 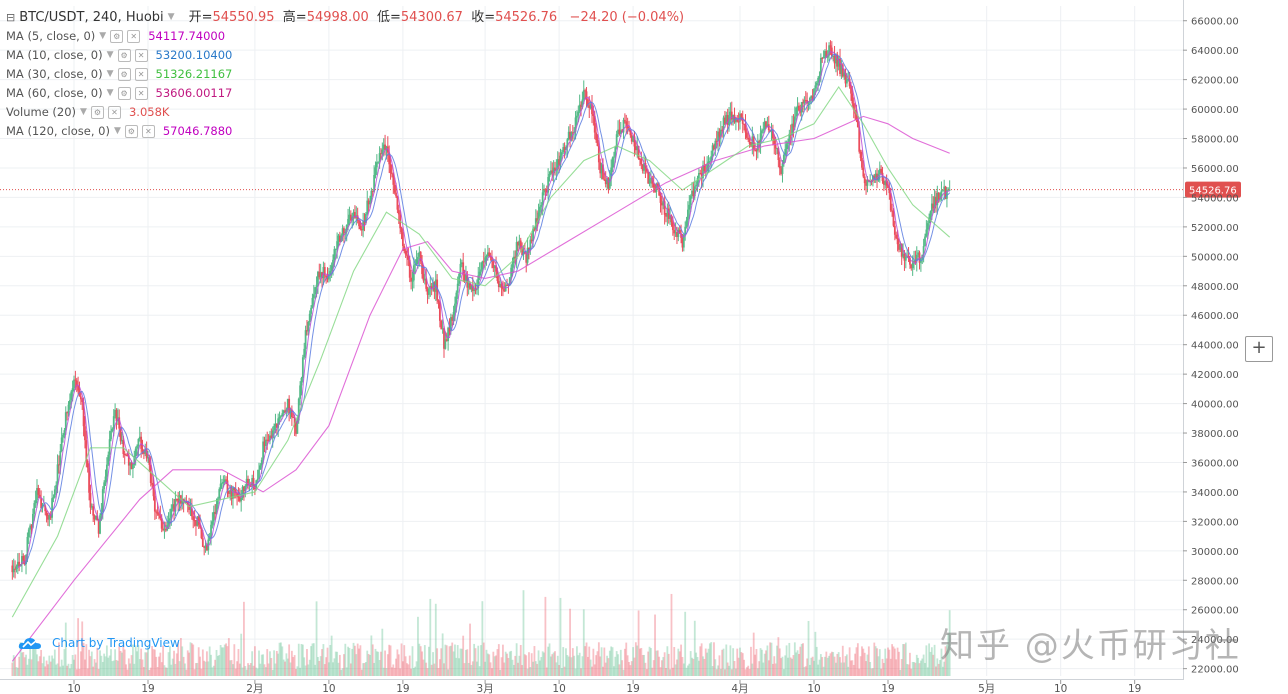 What do you see at coordinates (345, 131) in the screenshot?
I see `indicator-row: MA (120, close, 0) ▼ ⚙ ✕ 57046.7880` at bounding box center [345, 131].